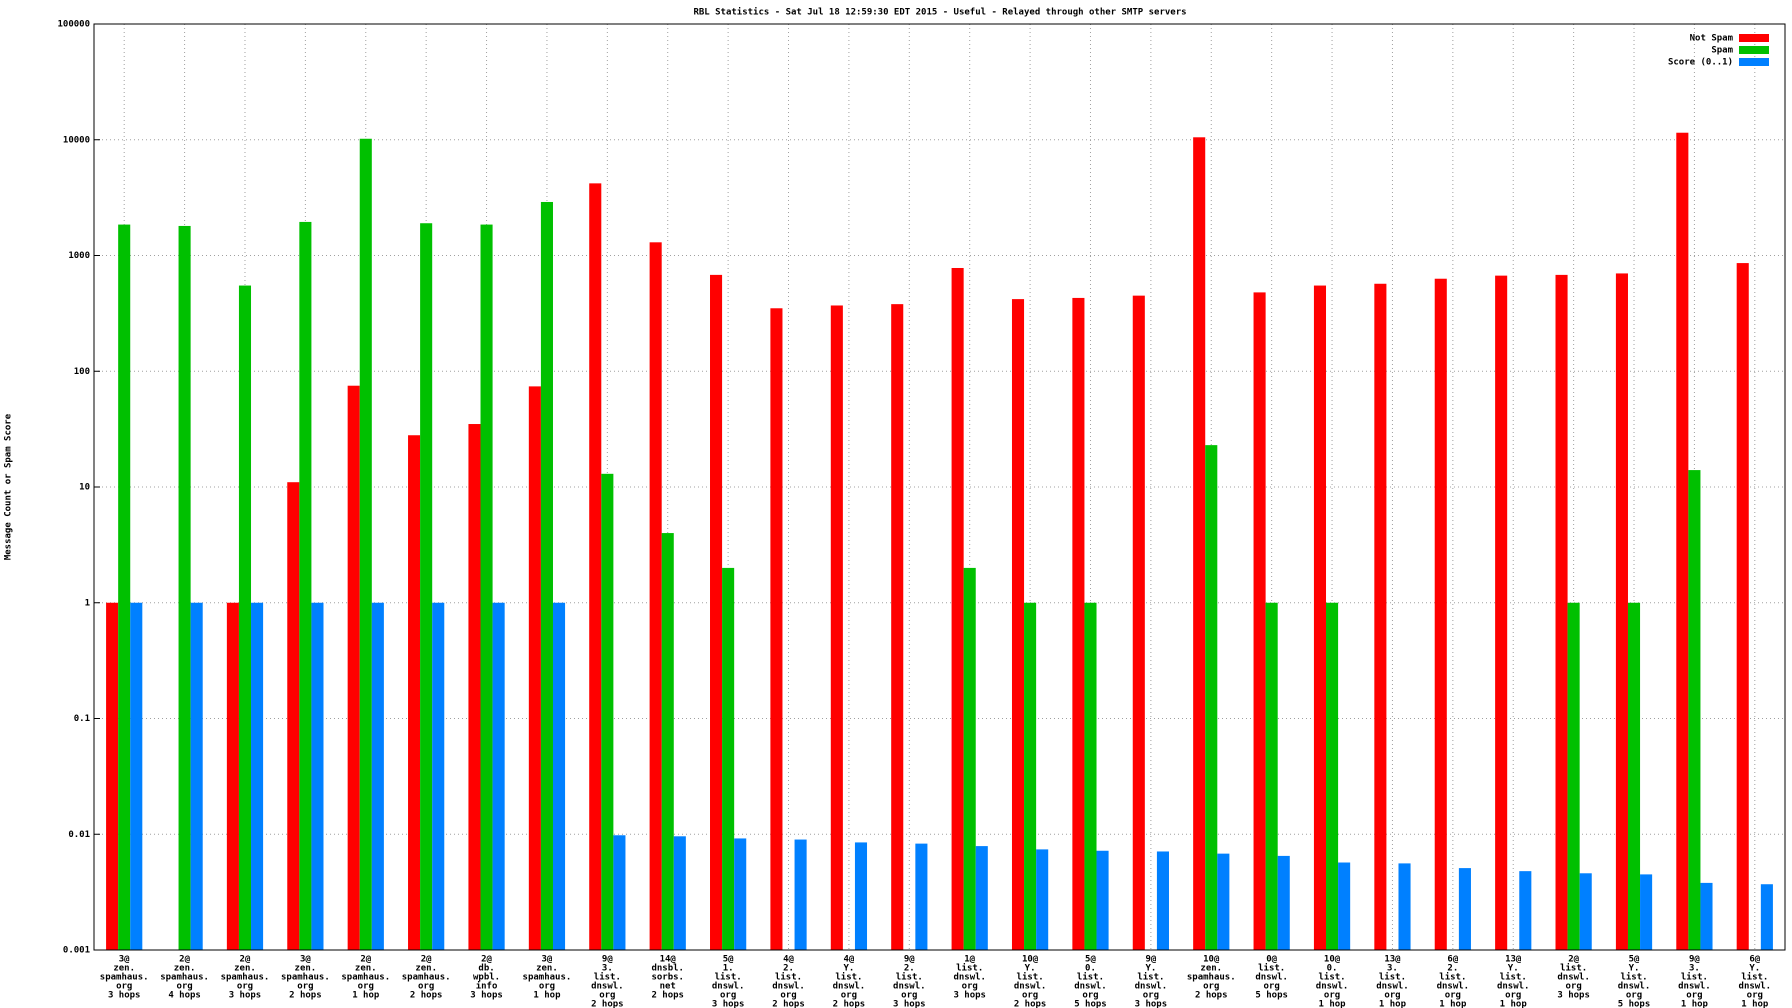  Describe the element at coordinates (82, 372) in the screenshot. I see `y-tick-label: 100` at that location.